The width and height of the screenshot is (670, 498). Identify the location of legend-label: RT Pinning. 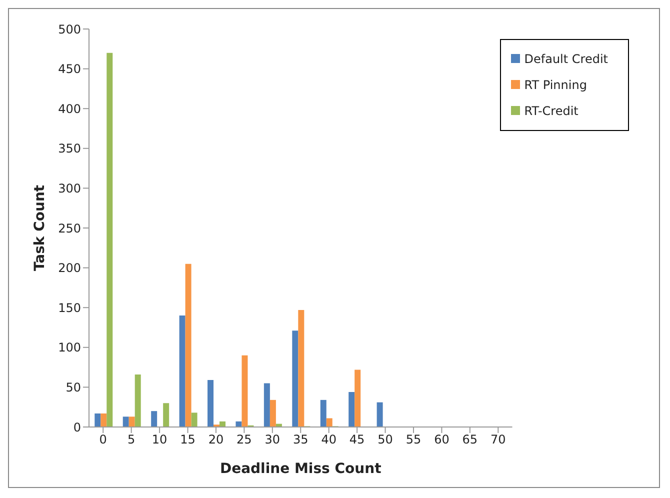
(555, 85).